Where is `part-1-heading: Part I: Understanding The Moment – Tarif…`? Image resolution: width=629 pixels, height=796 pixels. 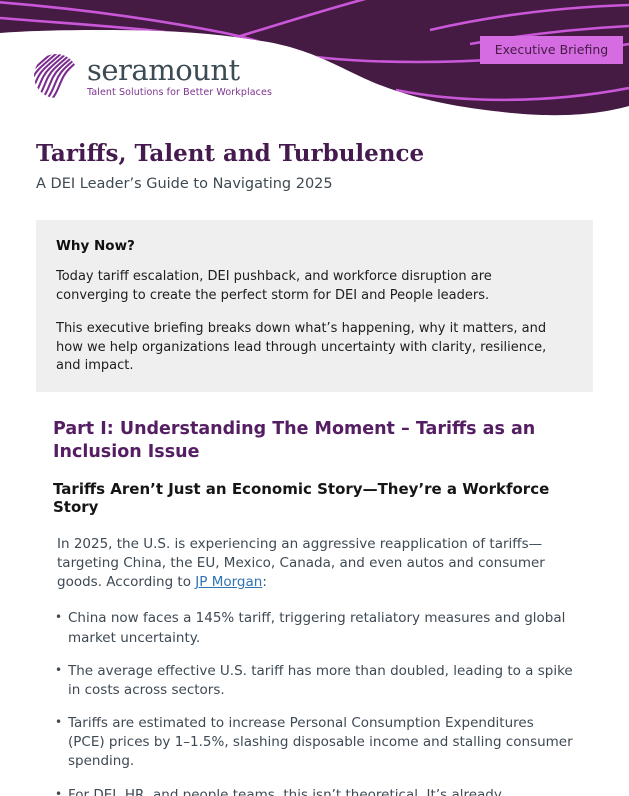 part-1-heading: Part I: Understanding The Moment – Tarif… is located at coordinates (294, 440).